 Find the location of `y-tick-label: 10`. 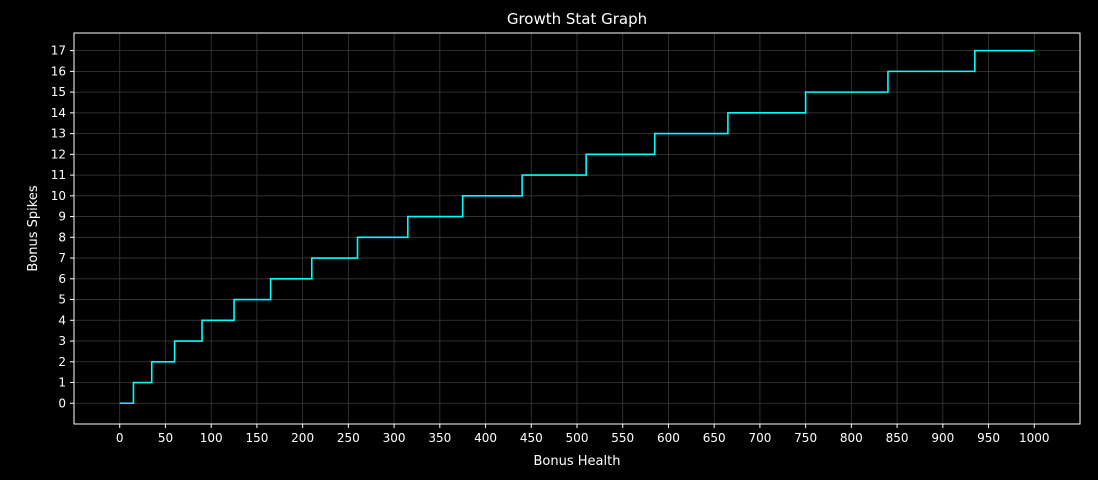

y-tick-label: 10 is located at coordinates (58, 196).